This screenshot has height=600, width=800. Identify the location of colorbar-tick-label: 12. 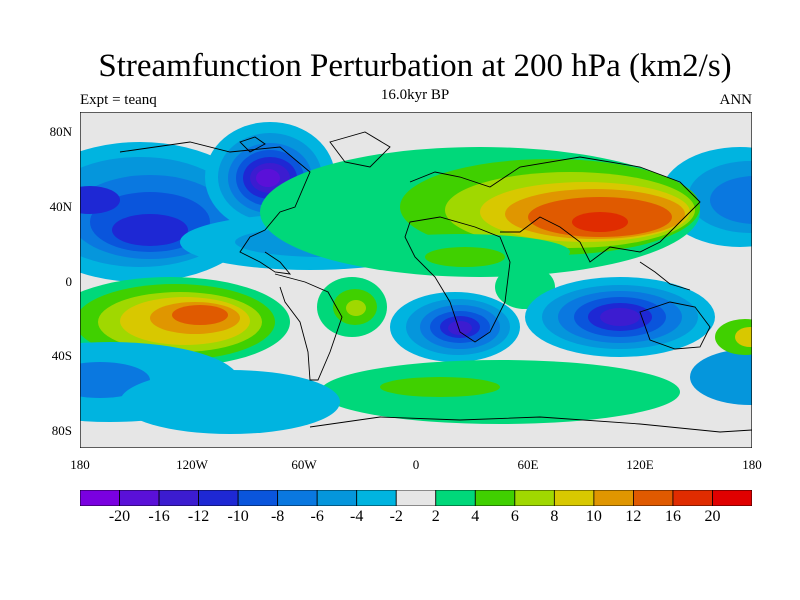
(633, 516).